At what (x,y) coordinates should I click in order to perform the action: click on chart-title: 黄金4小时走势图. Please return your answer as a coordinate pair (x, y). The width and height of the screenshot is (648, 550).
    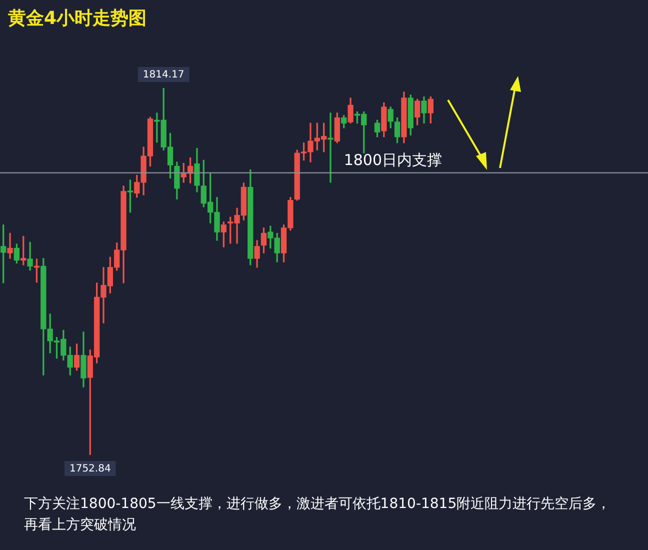
    Looking at the image, I should click on (77, 18).